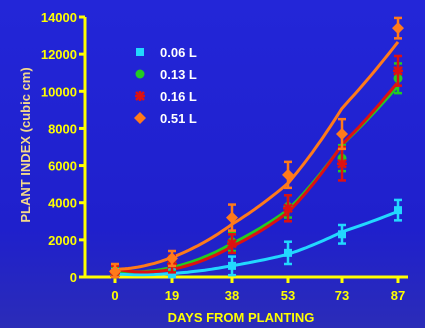 This screenshot has width=425, height=328. What do you see at coordinates (178, 74) in the screenshot?
I see `legend-label: 0.13 L` at bounding box center [178, 74].